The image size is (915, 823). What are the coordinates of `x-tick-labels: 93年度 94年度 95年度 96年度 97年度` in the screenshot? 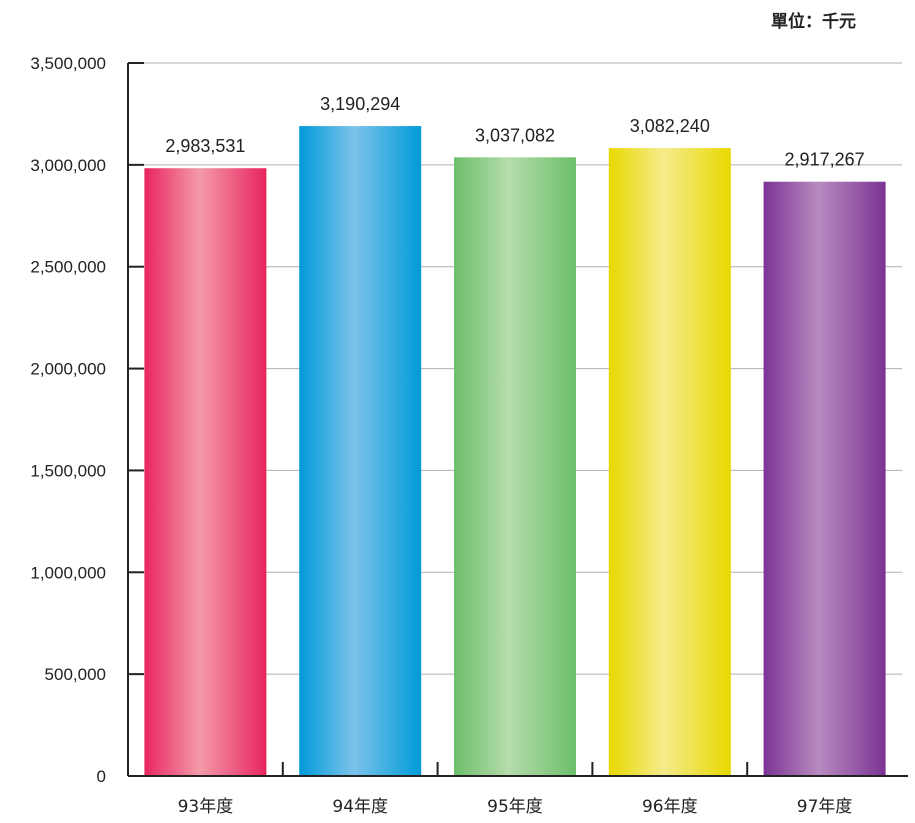 It's located at (515, 807).